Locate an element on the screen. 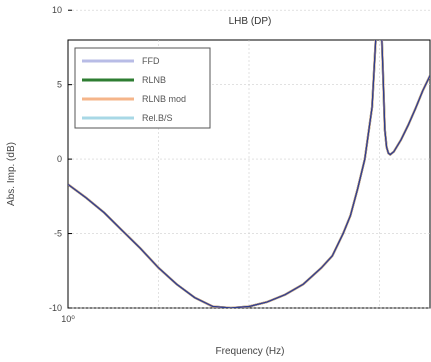 The width and height of the screenshot is (431, 362). y-axis: -10 -5 0 5 10 is located at coordinates (60, 159).